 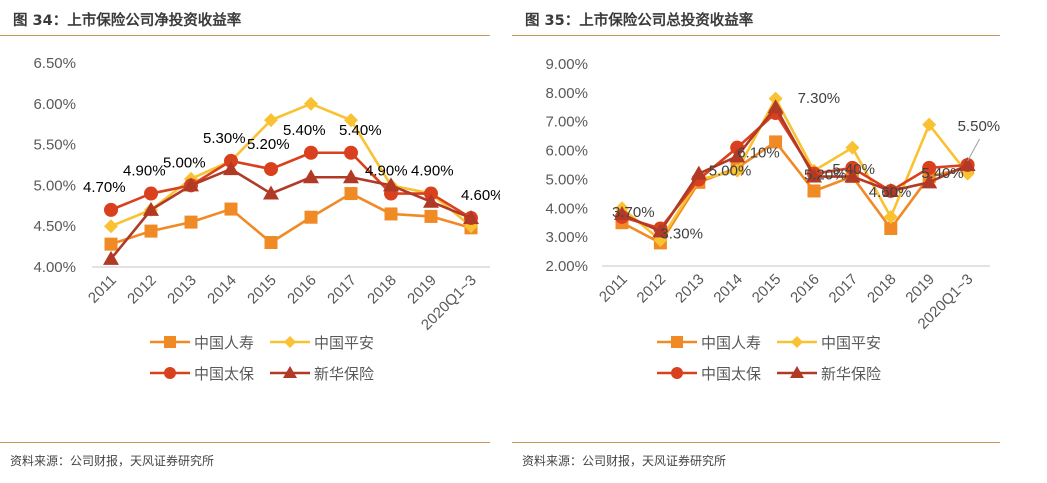 I want to click on data-label: 4.70%, so click(x=104, y=187).